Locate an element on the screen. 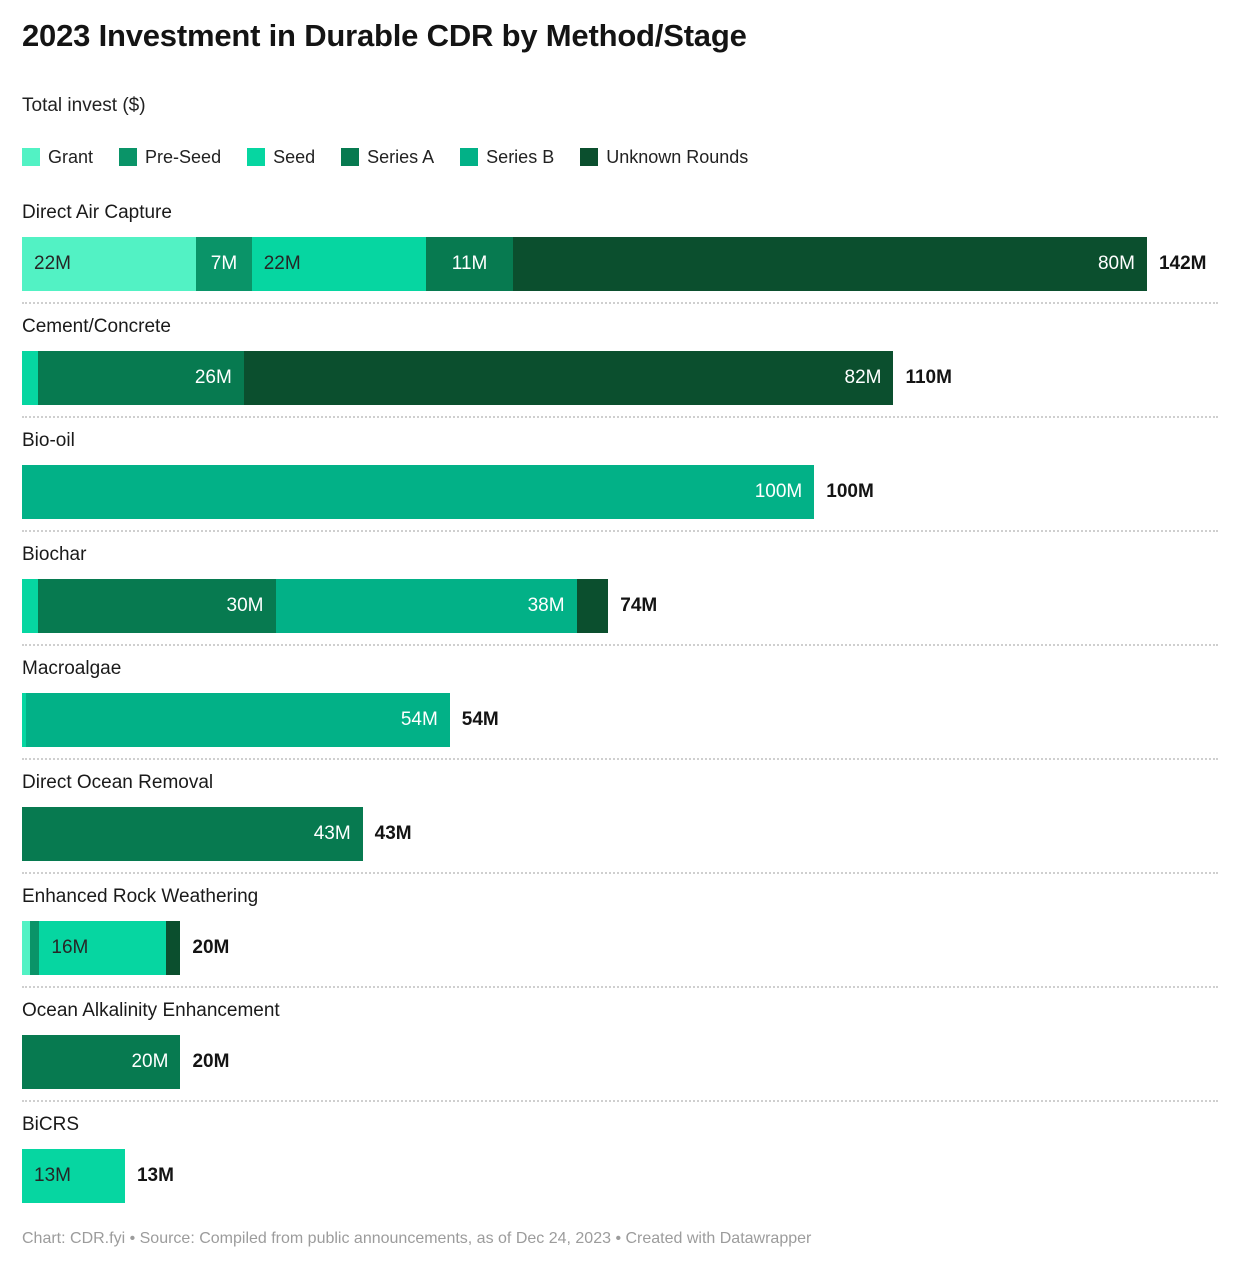 The width and height of the screenshot is (1240, 1282). bar-row: Biochar 30M 38M 74M is located at coordinates (620, 588).